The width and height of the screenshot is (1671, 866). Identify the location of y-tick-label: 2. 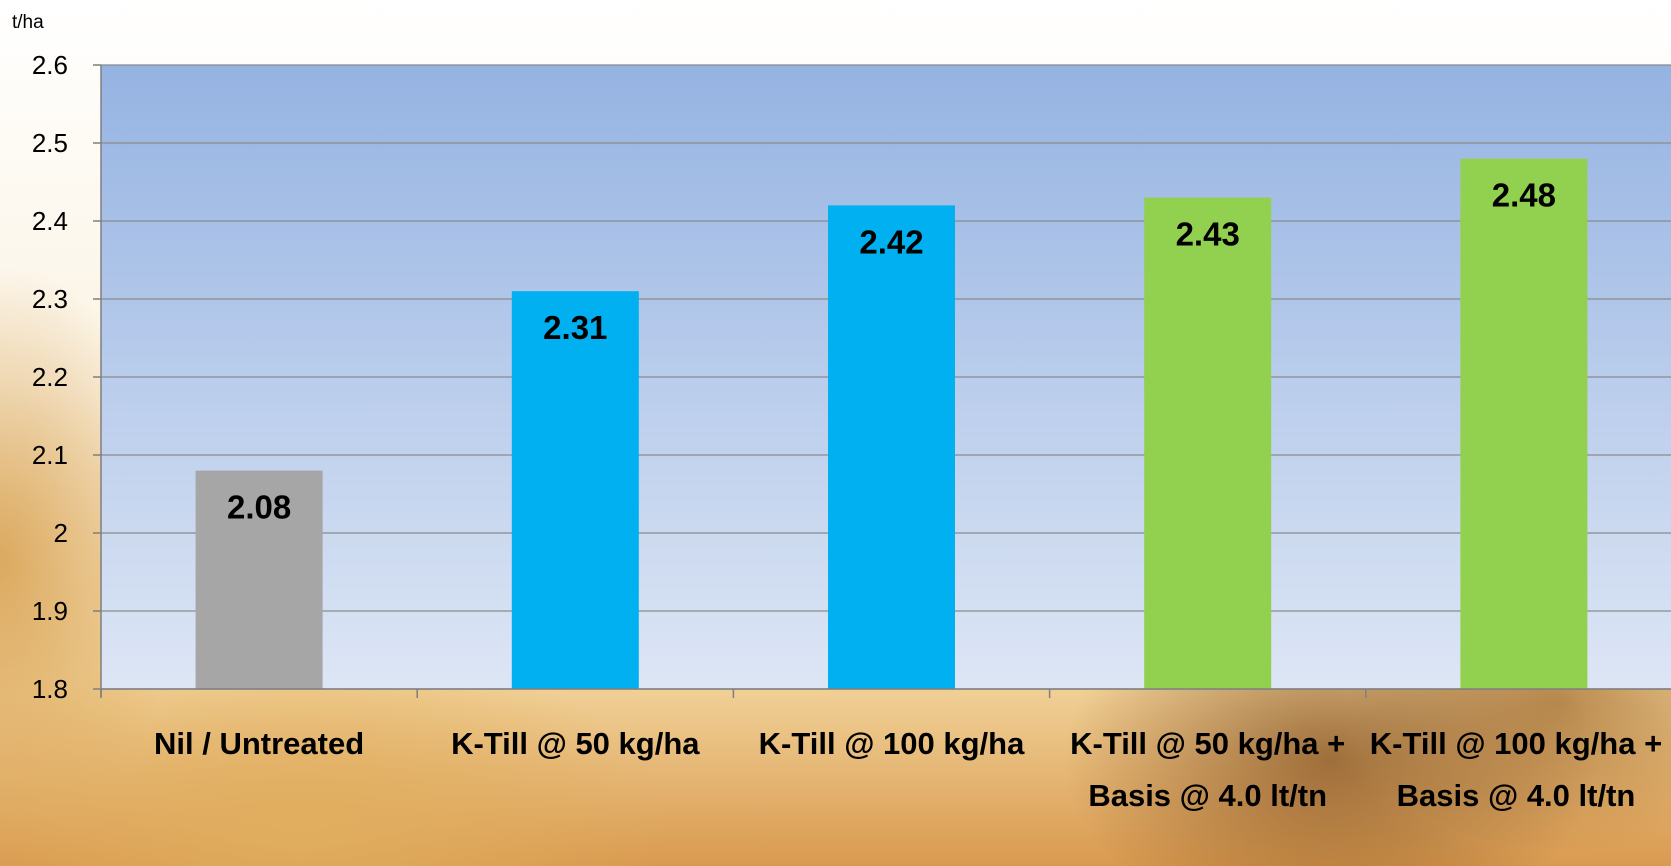
(61, 533).